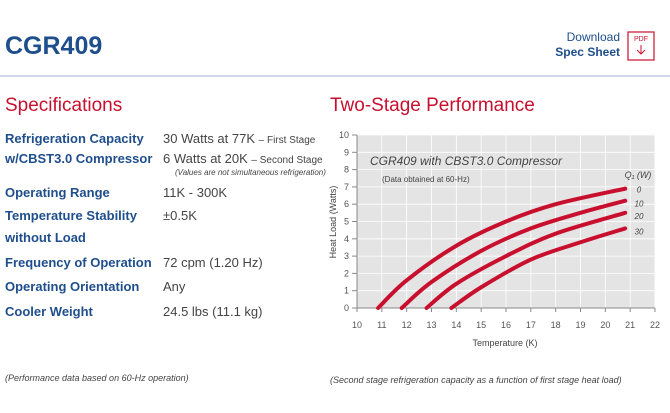 The image size is (670, 413). What do you see at coordinates (346, 256) in the screenshot?
I see `y-tick-label: 3` at bounding box center [346, 256].